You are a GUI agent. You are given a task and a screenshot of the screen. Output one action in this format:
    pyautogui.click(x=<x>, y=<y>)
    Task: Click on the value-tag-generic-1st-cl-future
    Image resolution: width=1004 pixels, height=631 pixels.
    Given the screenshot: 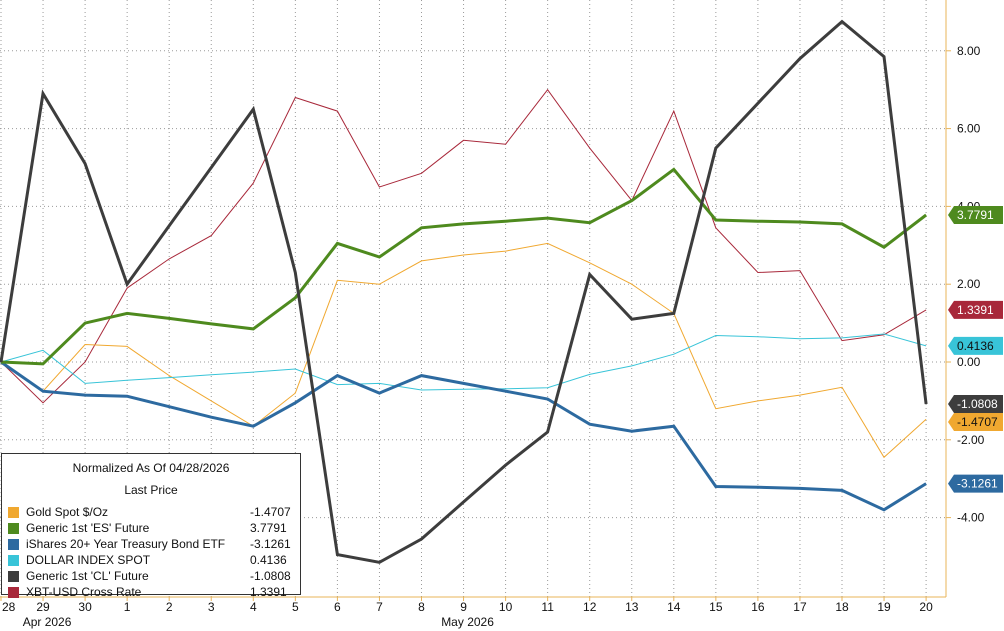 What is the action you would take?
    pyautogui.click(x=975, y=404)
    